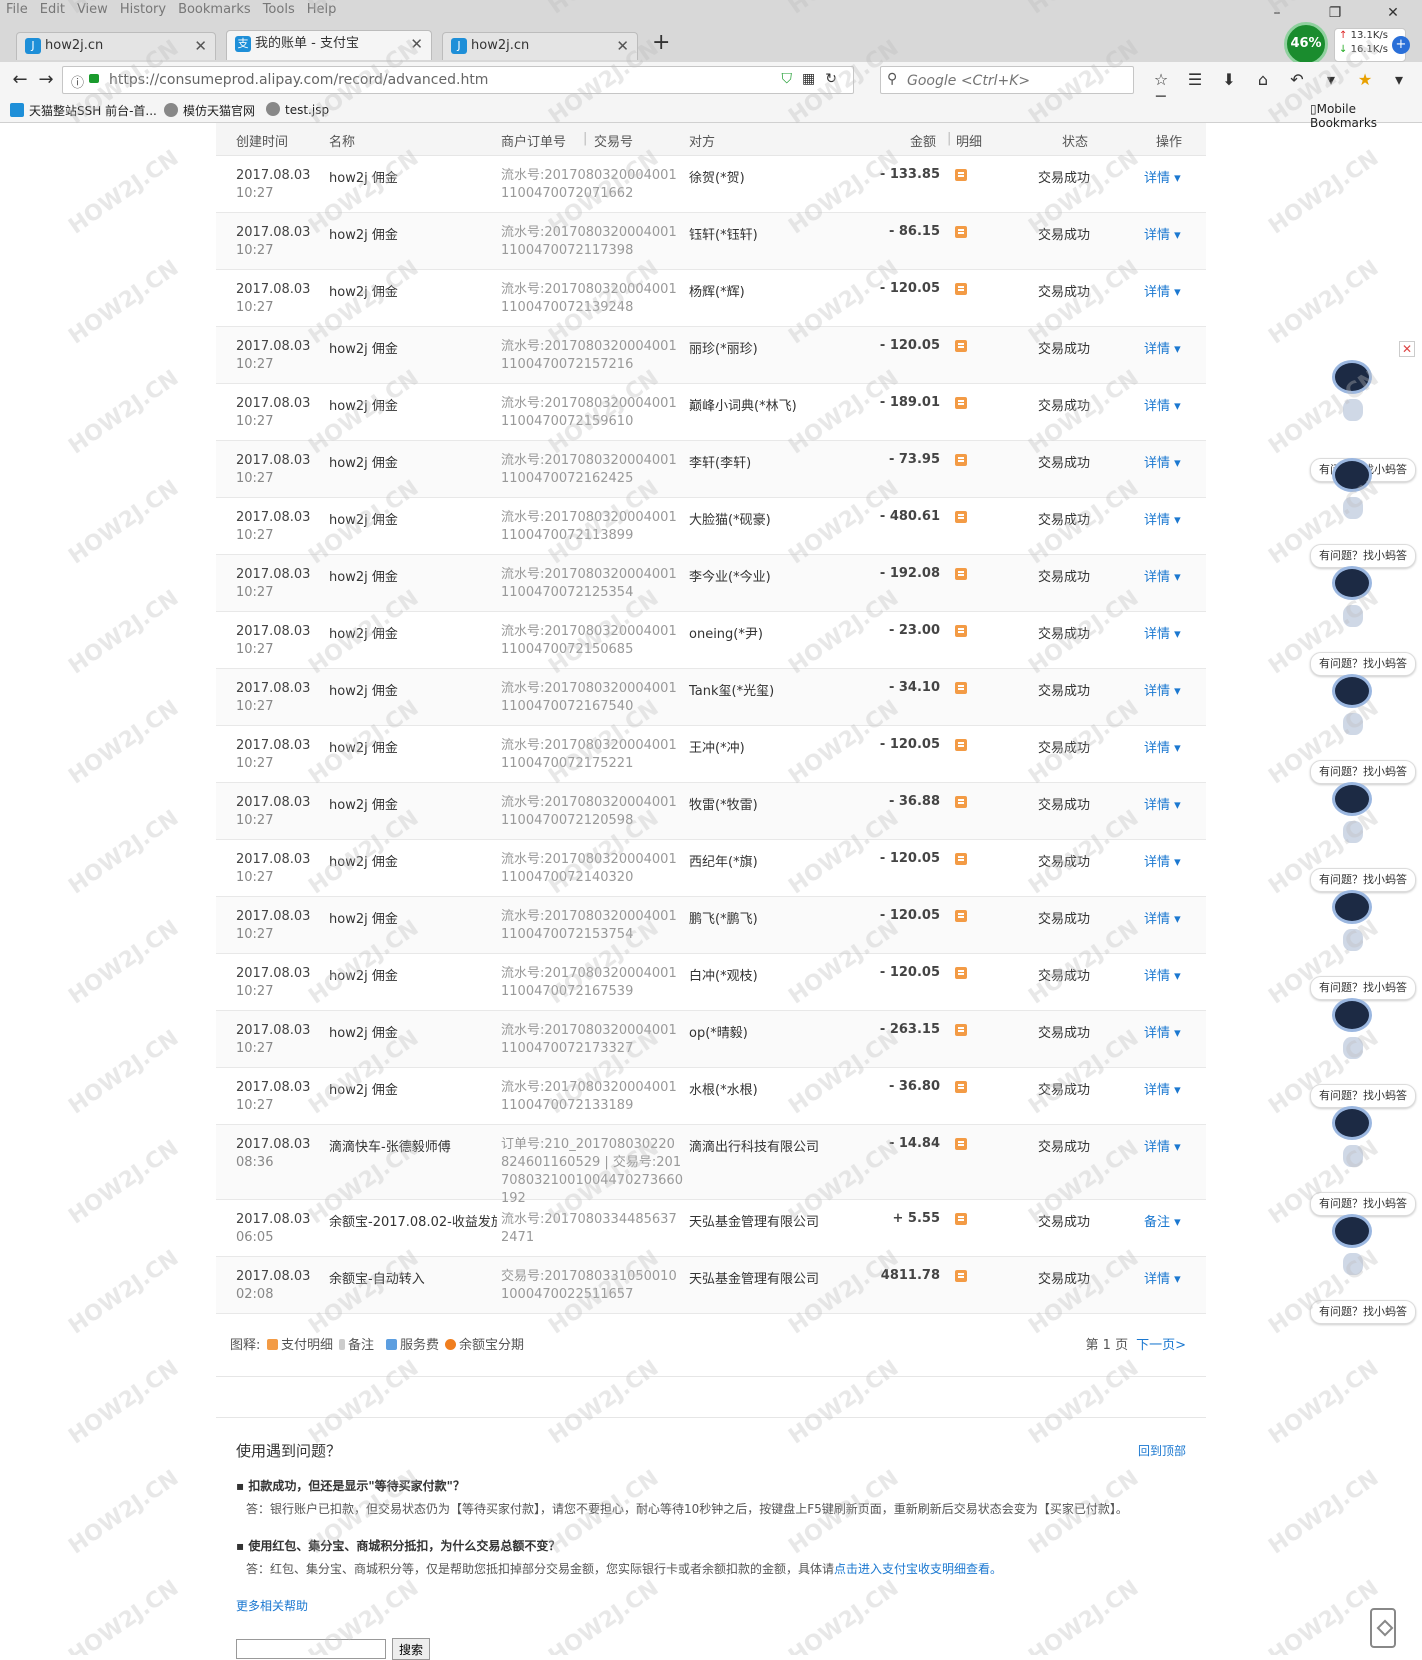  What do you see at coordinates (1393, 13) in the screenshot?
I see `close-window-icon: ✕` at bounding box center [1393, 13].